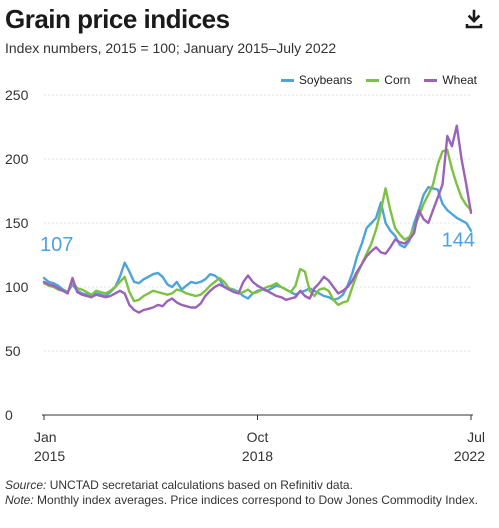 The image size is (499, 528). Describe the element at coordinates (17, 95) in the screenshot. I see `y-tick-label-250: 250` at that location.